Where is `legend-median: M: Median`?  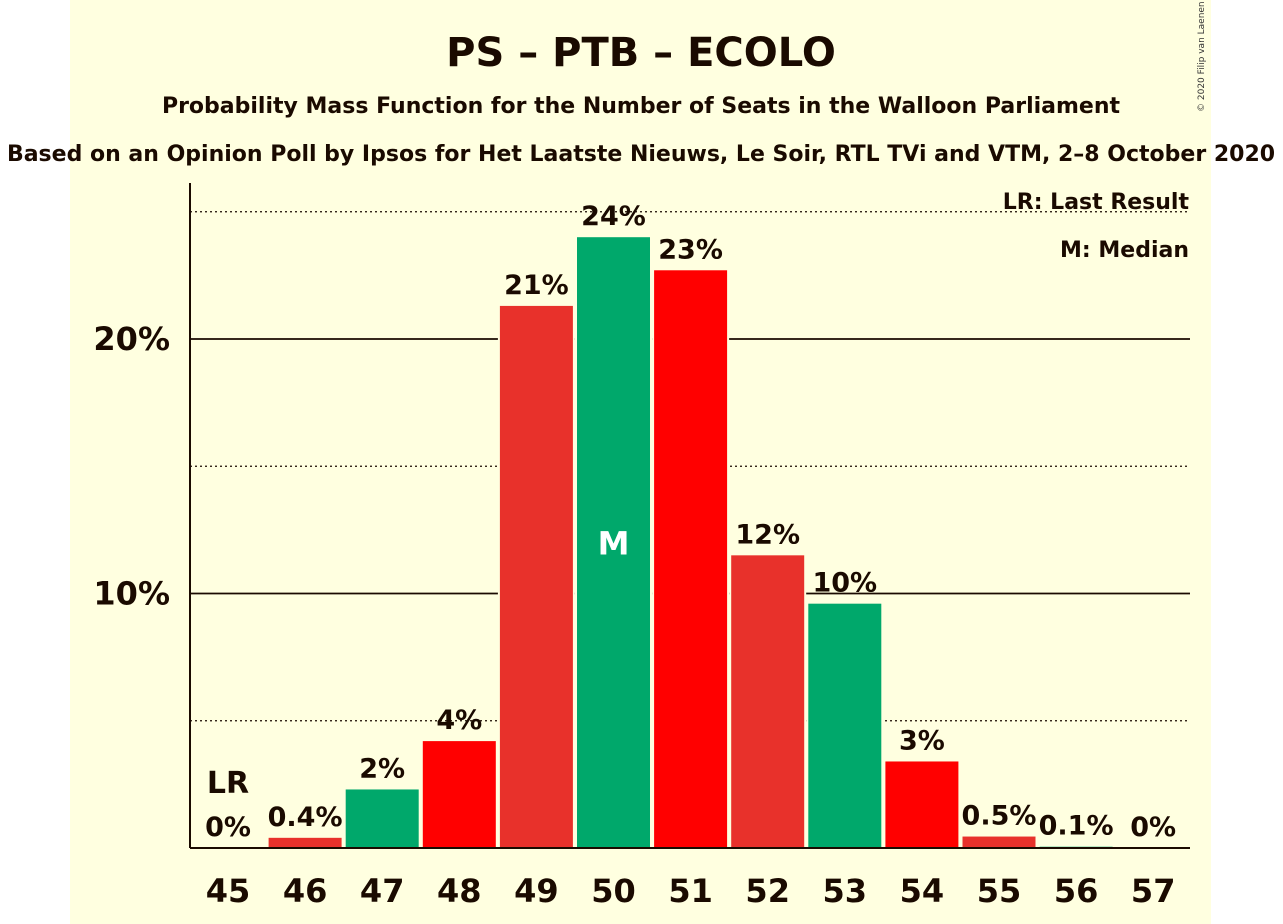 legend-median: M: Median is located at coordinates (1124, 250).